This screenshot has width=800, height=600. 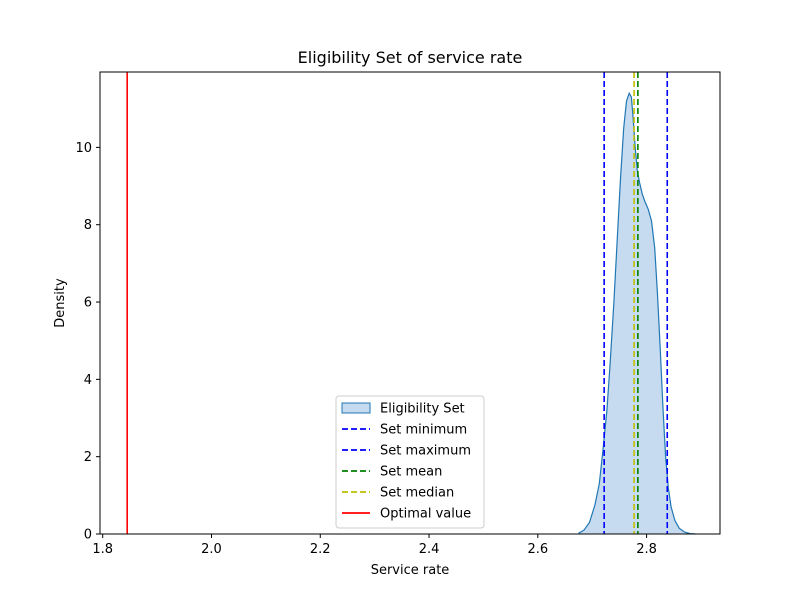 I want to click on legend-swatch, so click(x=356, y=408).